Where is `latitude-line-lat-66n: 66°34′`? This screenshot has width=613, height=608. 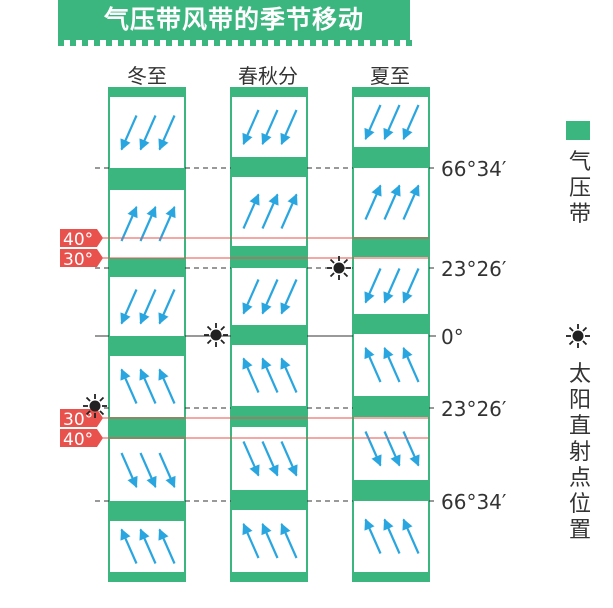 latitude-line-lat-66n: 66°34′ is located at coordinates (301, 169).